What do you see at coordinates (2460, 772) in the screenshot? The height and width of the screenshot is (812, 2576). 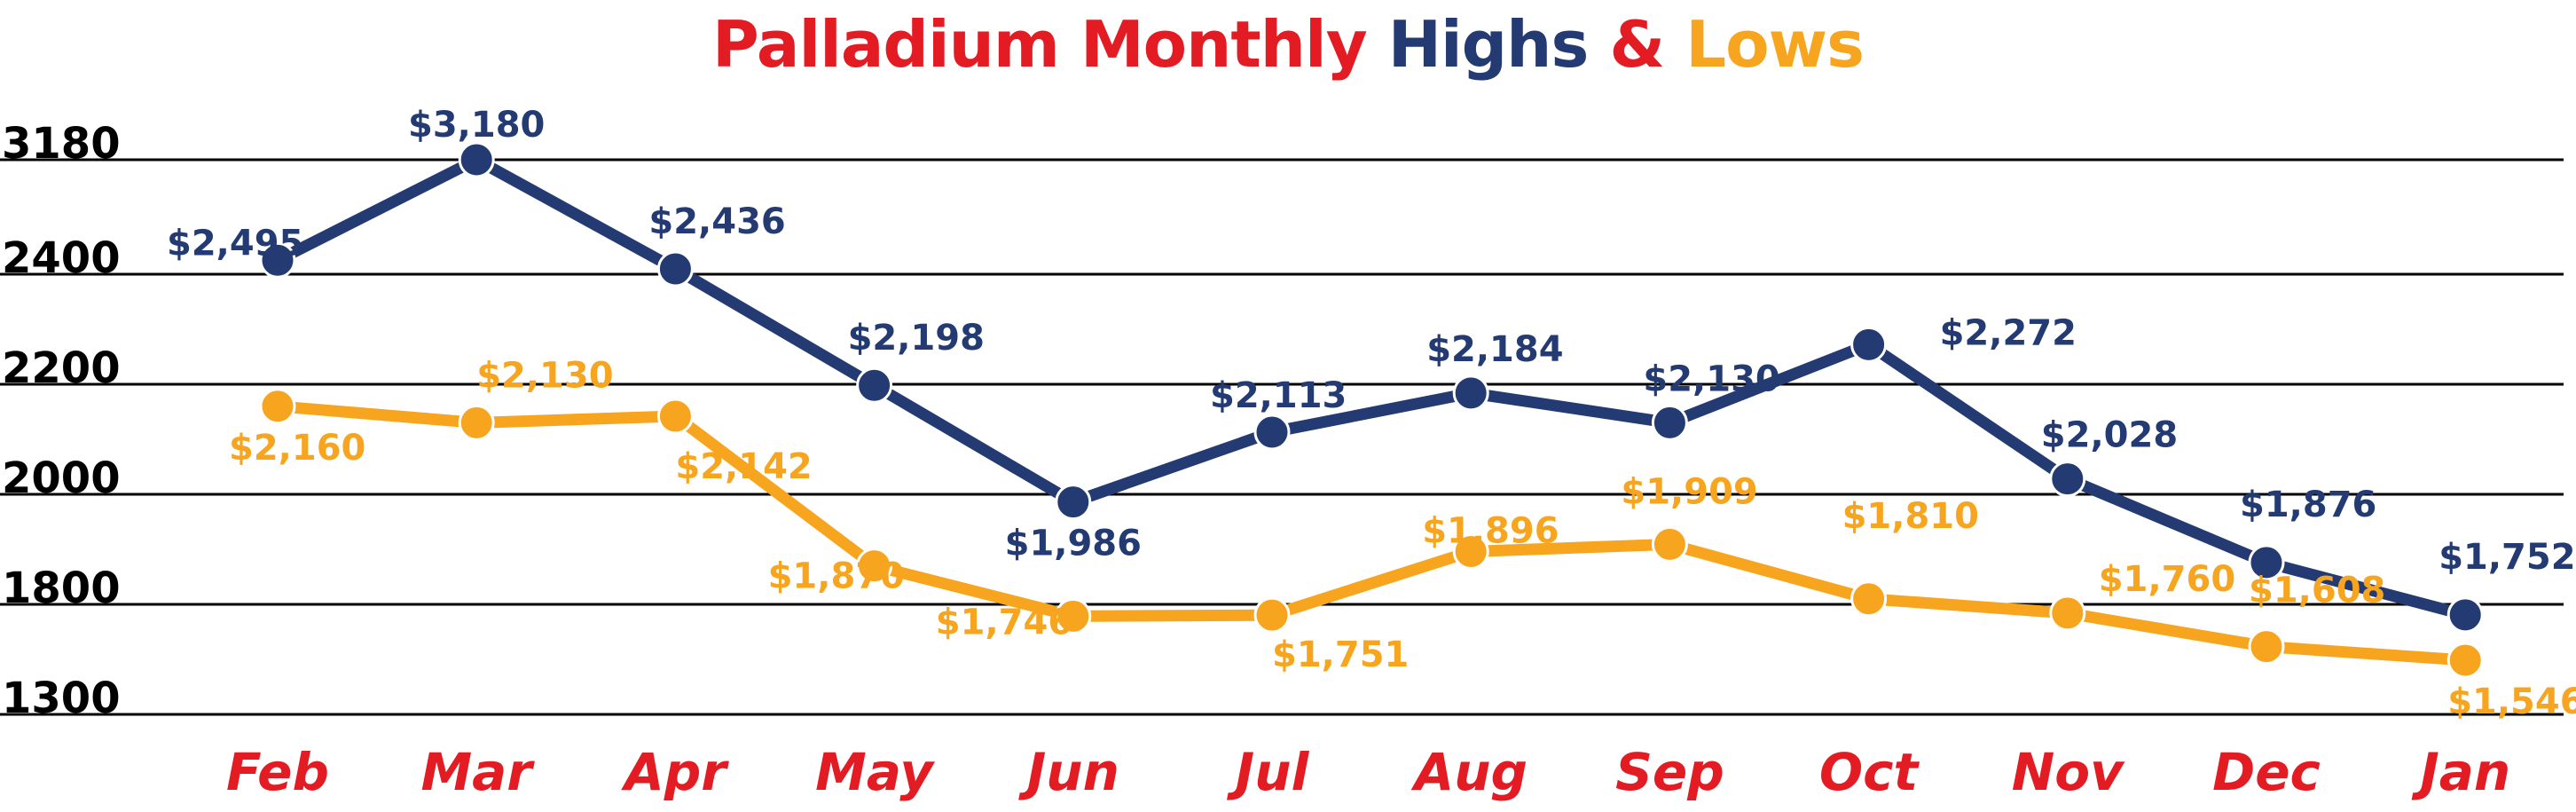 I see `x-tick-label: Jan` at bounding box center [2460, 772].